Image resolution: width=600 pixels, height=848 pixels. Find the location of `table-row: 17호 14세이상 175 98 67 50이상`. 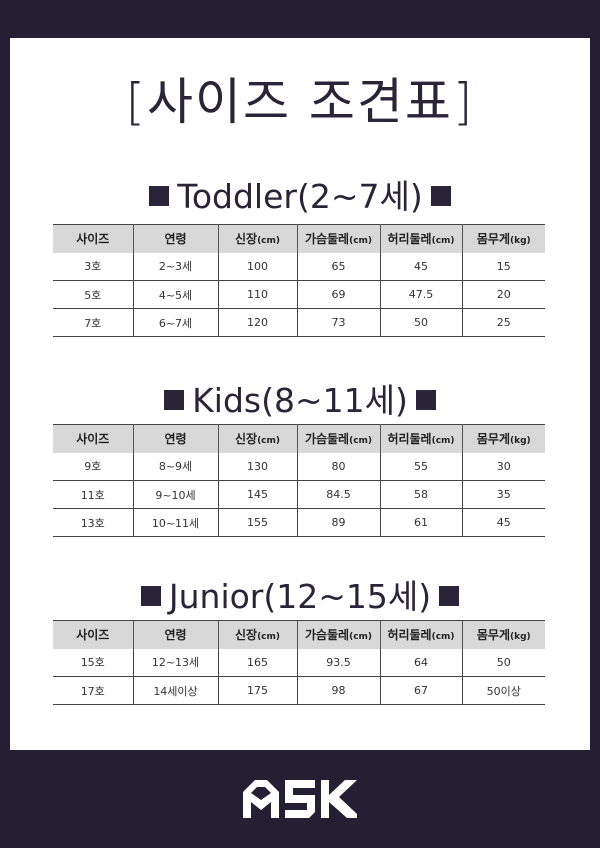

table-row: 17호 14세이상 175 98 67 50이상 is located at coordinates (299, 690).